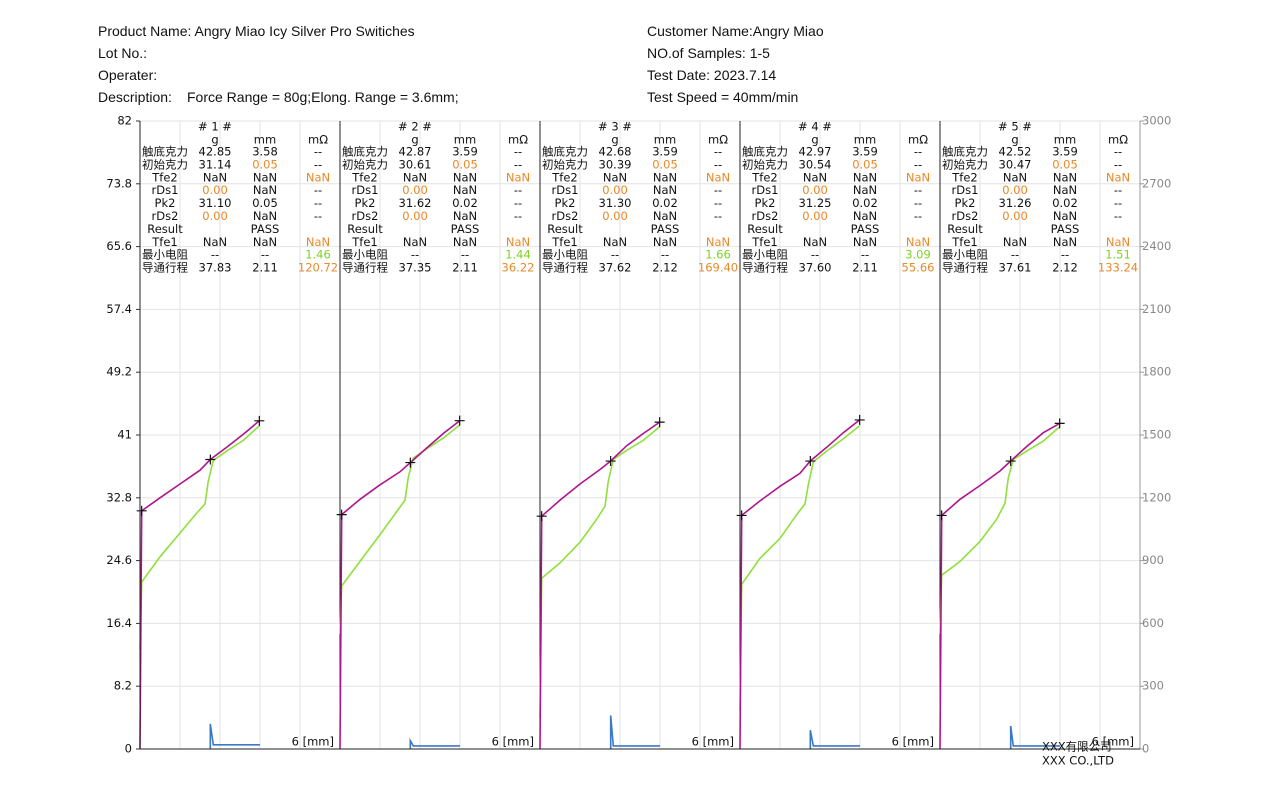  Describe the element at coordinates (119, 246) in the screenshot. I see `y-tick-label: 65.6` at that location.